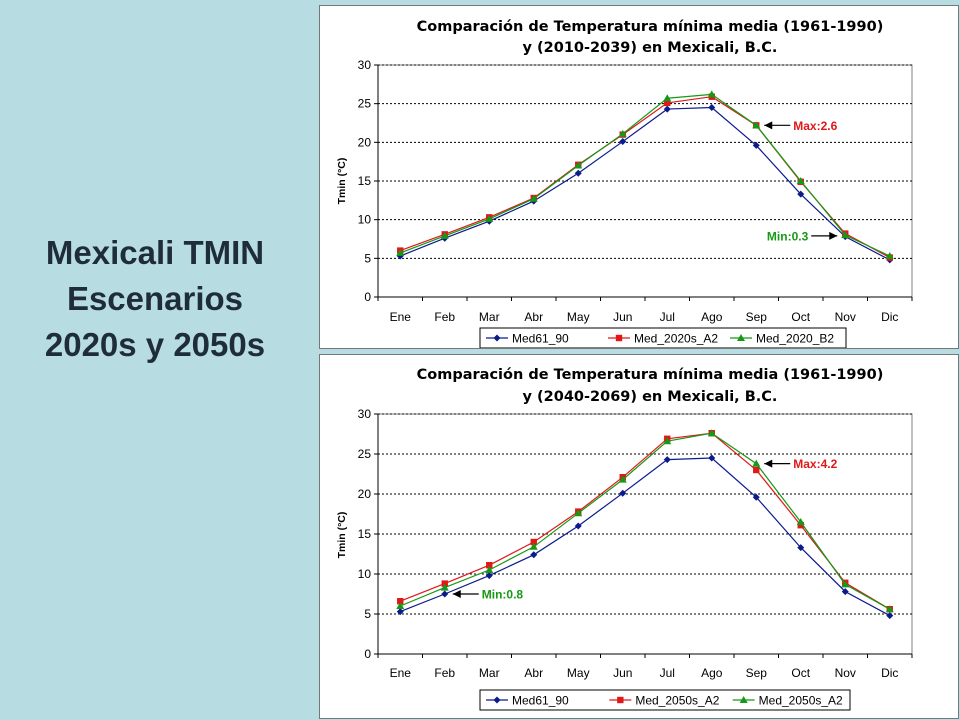 Image resolution: width=960 pixels, height=720 pixels. I want to click on data-point-1-nov, so click(845, 592).